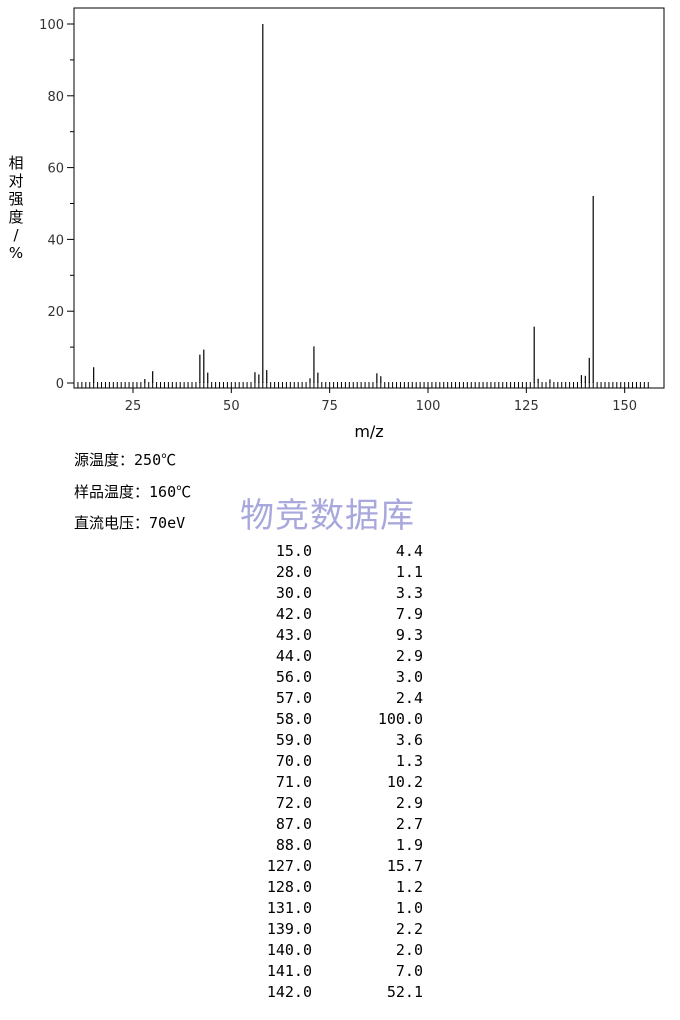  Describe the element at coordinates (409, 929) in the screenshot. I see `intensity-value: 2.2` at that location.